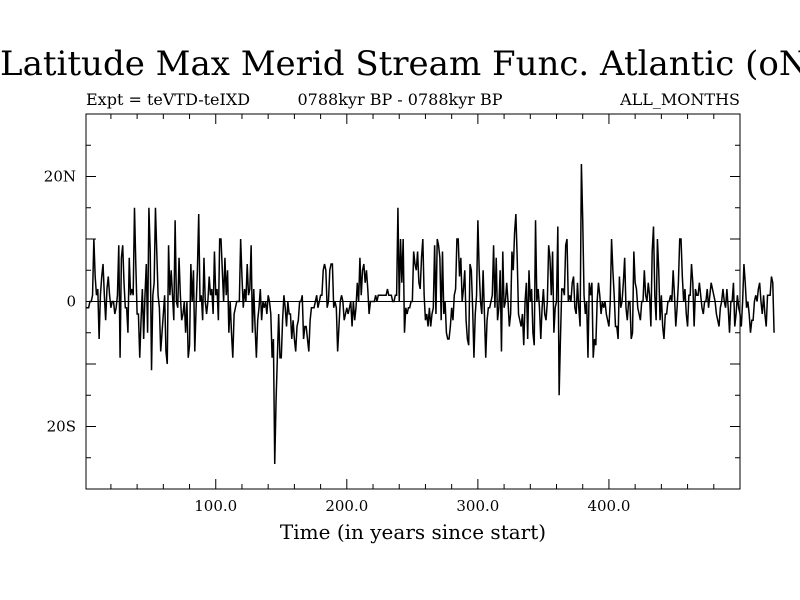 The image size is (800, 600). I want to click on months-label: ALL_MONTHS, so click(680, 99).